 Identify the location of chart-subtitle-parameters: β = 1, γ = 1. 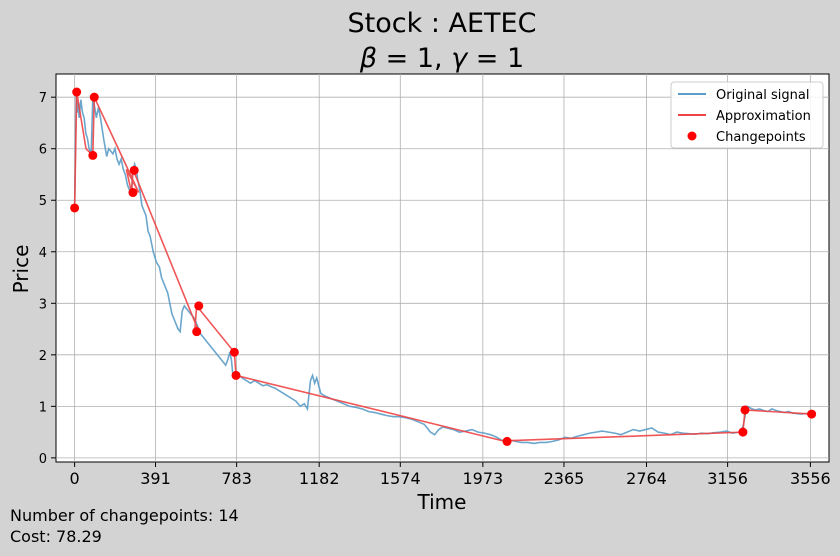
(441, 58).